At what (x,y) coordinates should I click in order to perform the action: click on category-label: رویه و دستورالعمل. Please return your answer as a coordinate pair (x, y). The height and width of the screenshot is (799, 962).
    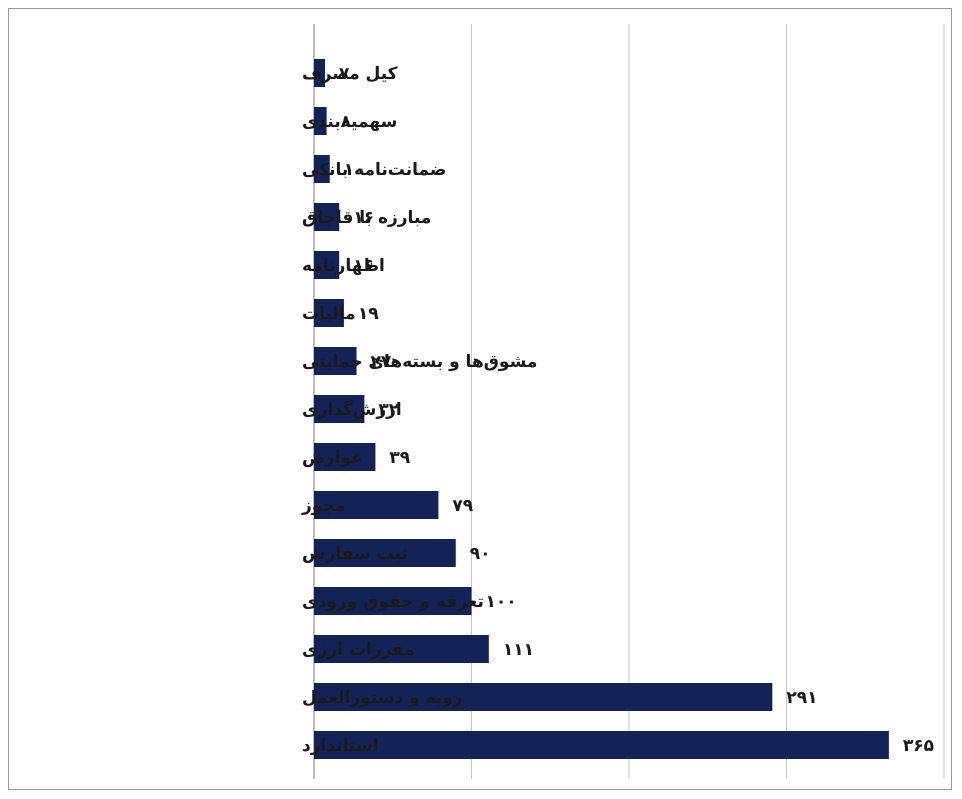
    Looking at the image, I should click on (382, 698).